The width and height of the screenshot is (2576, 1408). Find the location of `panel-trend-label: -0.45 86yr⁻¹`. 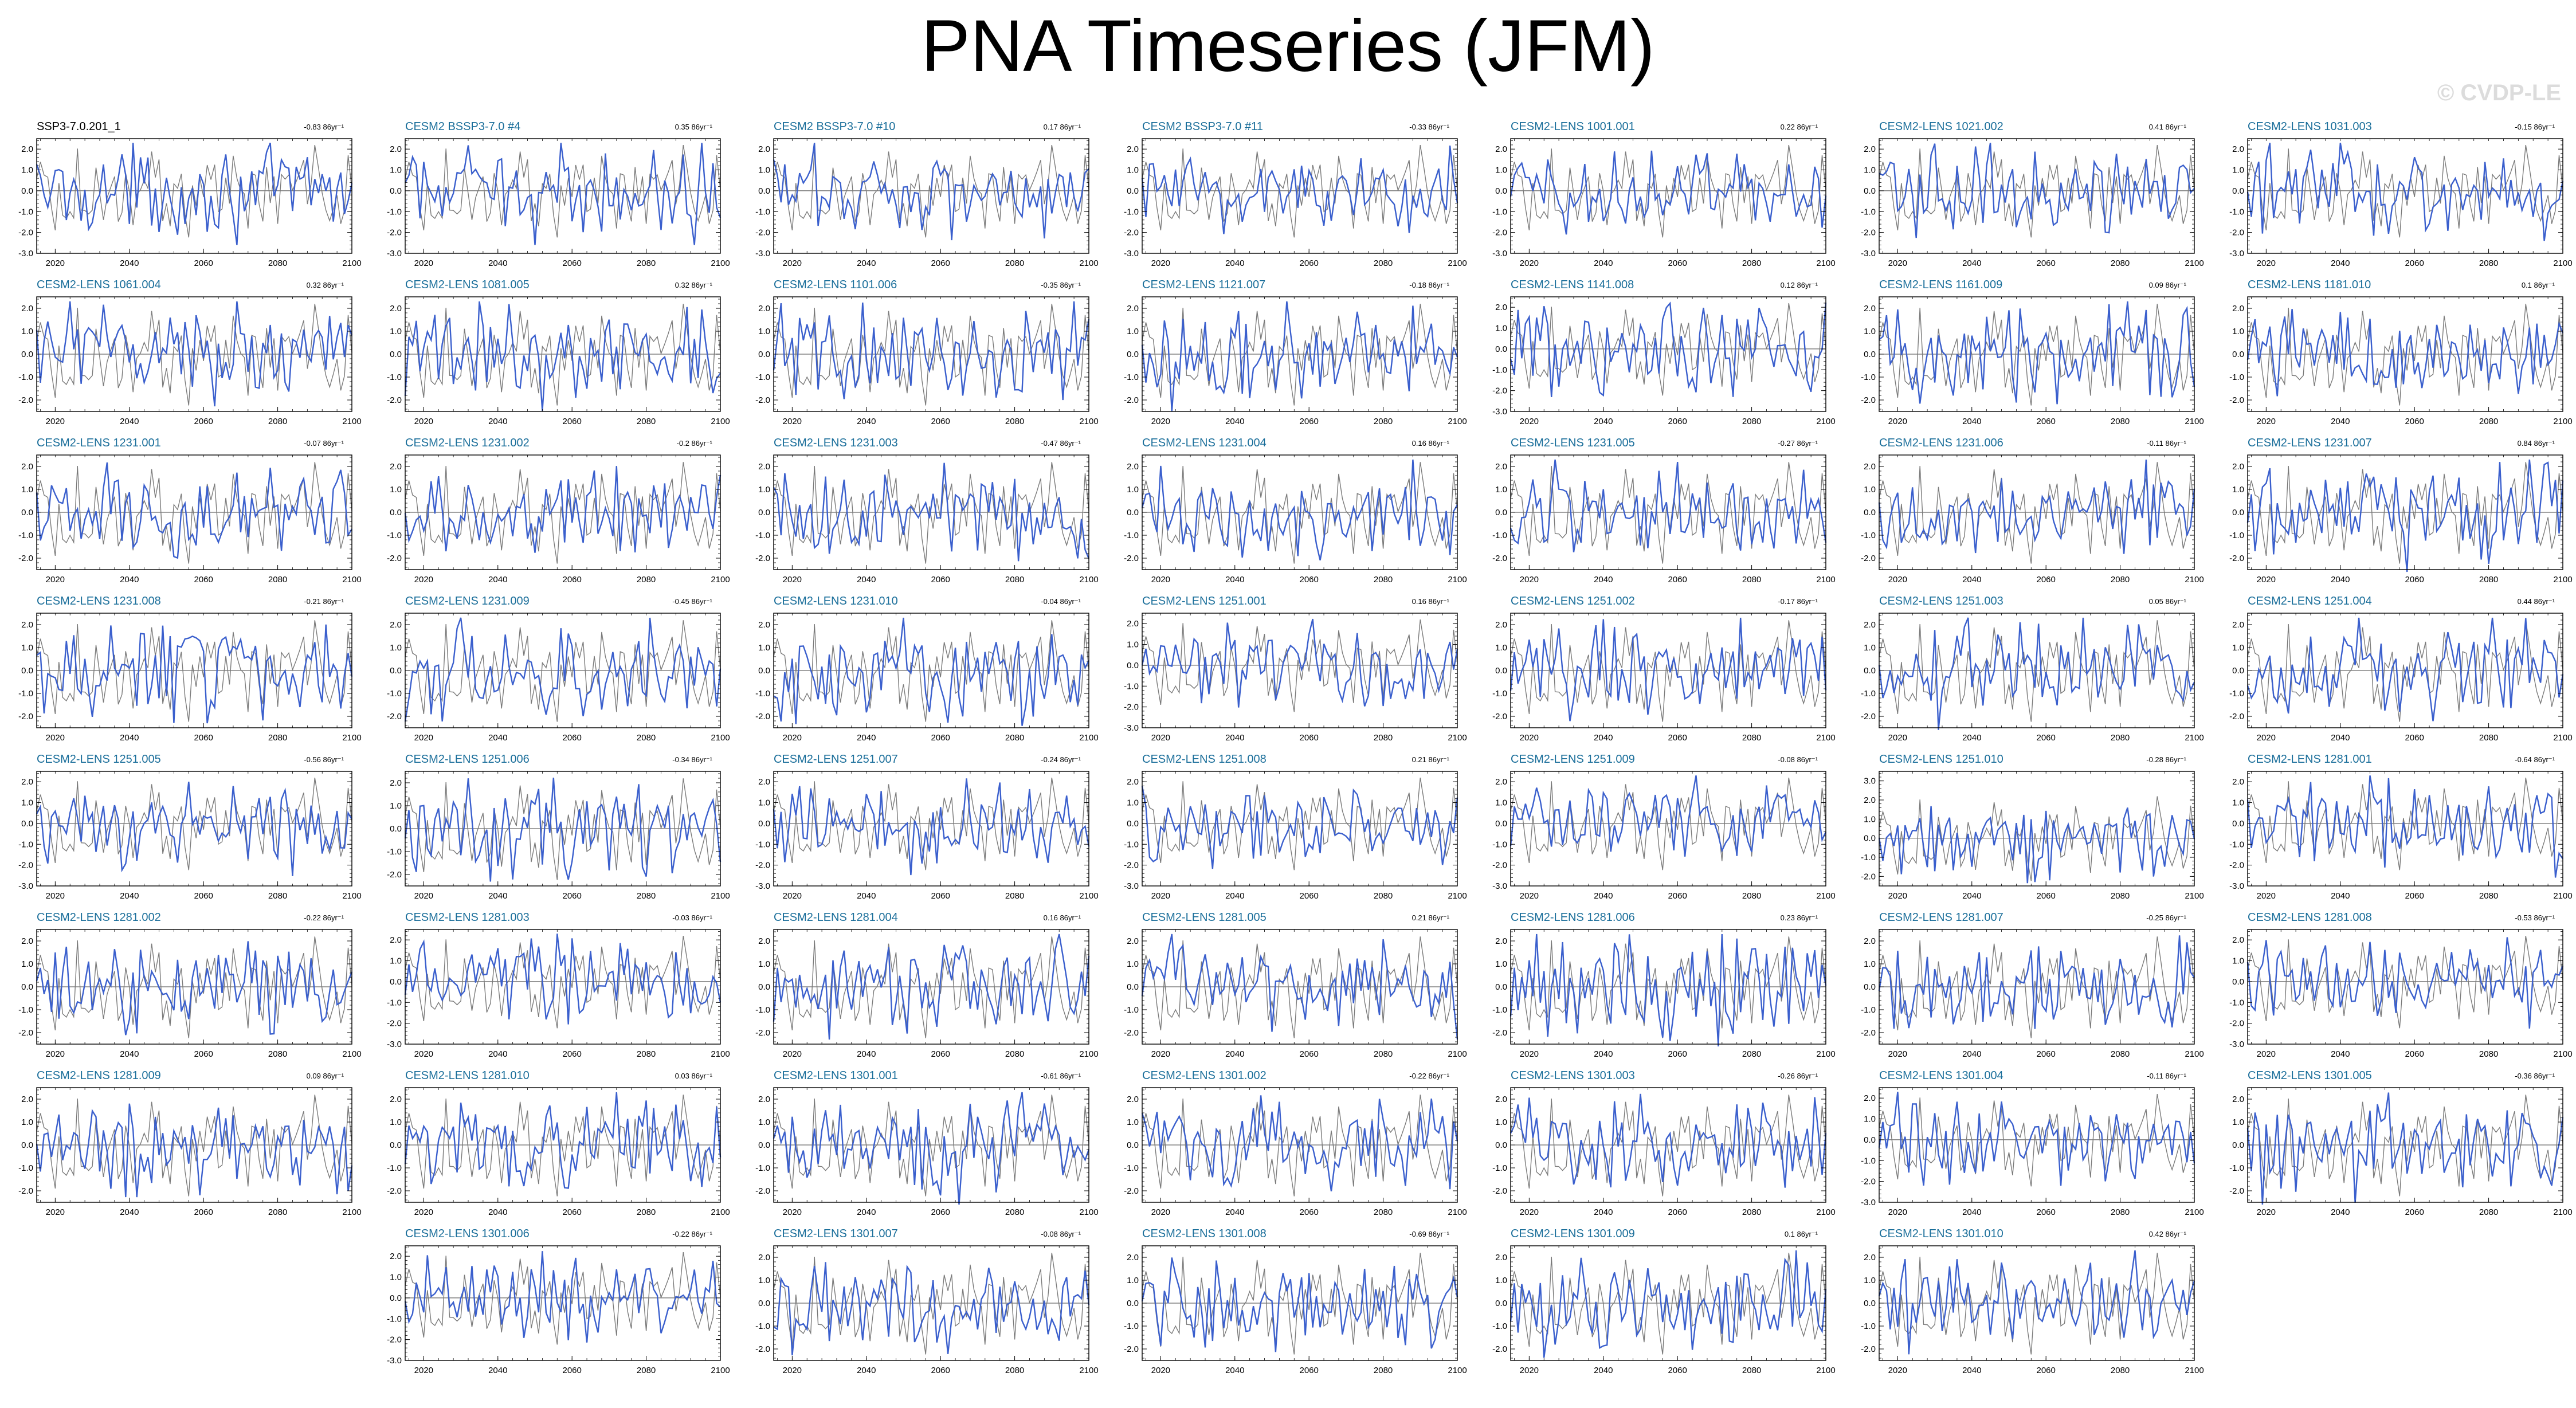

panel-trend-label: -0.45 86yr⁻¹ is located at coordinates (692, 601).